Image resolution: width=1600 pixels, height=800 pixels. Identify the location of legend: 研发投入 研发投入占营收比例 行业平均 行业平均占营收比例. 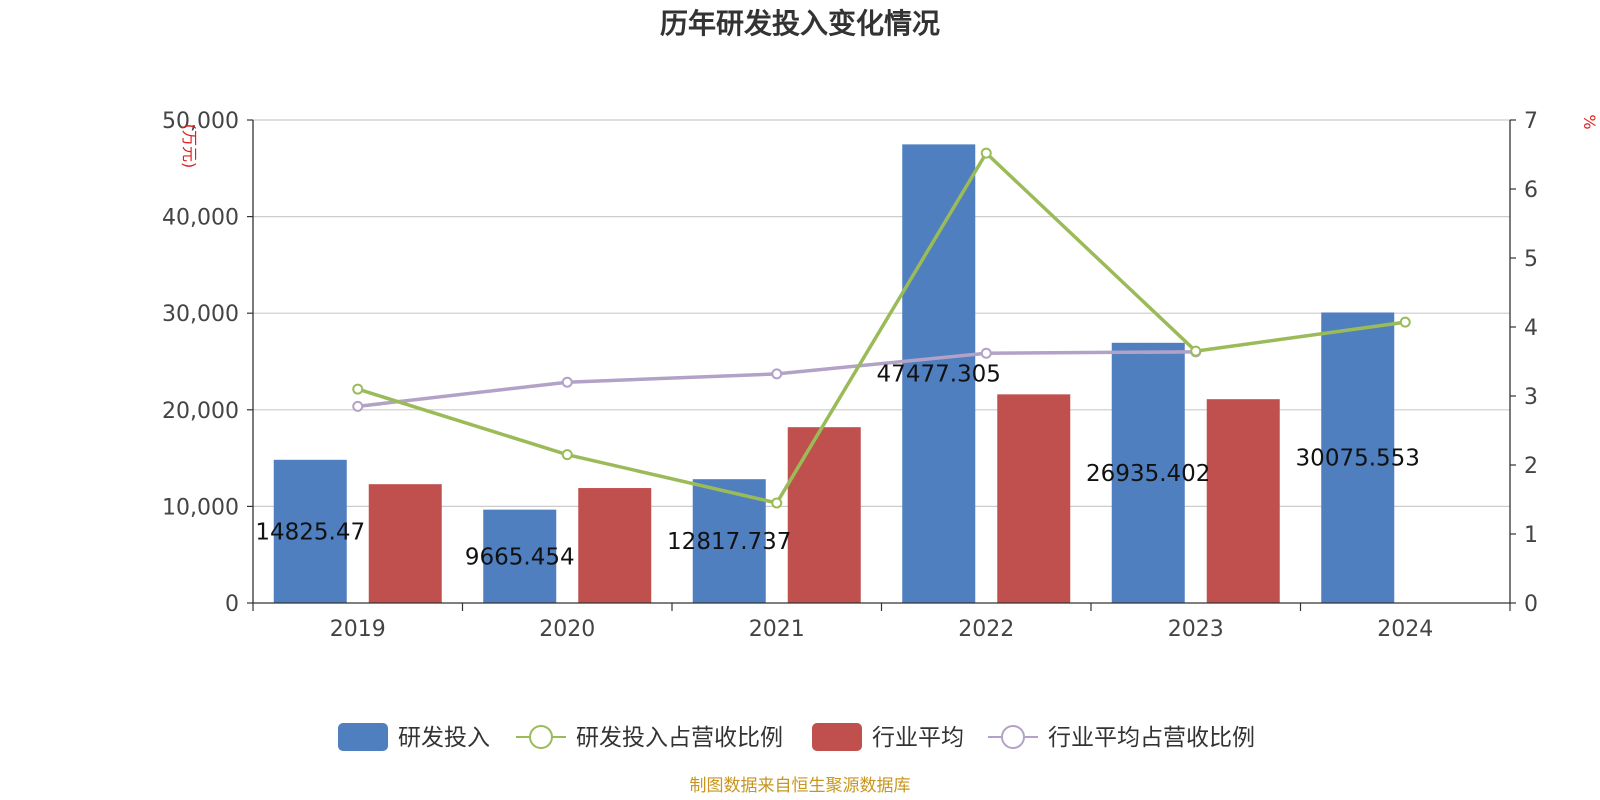
(796, 737).